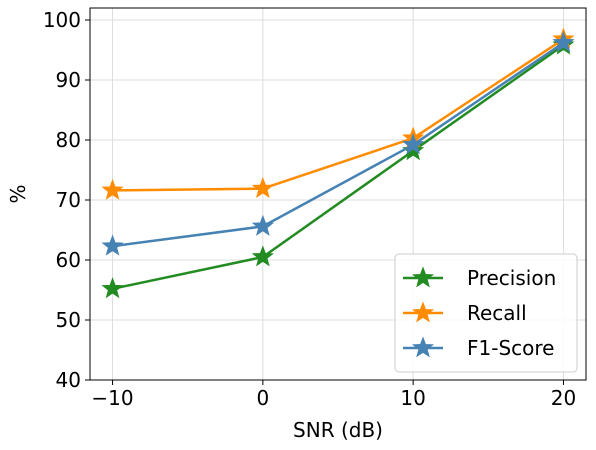 Image resolution: width=596 pixels, height=450 pixels. I want to click on x-tick-label: 0, so click(262, 398).